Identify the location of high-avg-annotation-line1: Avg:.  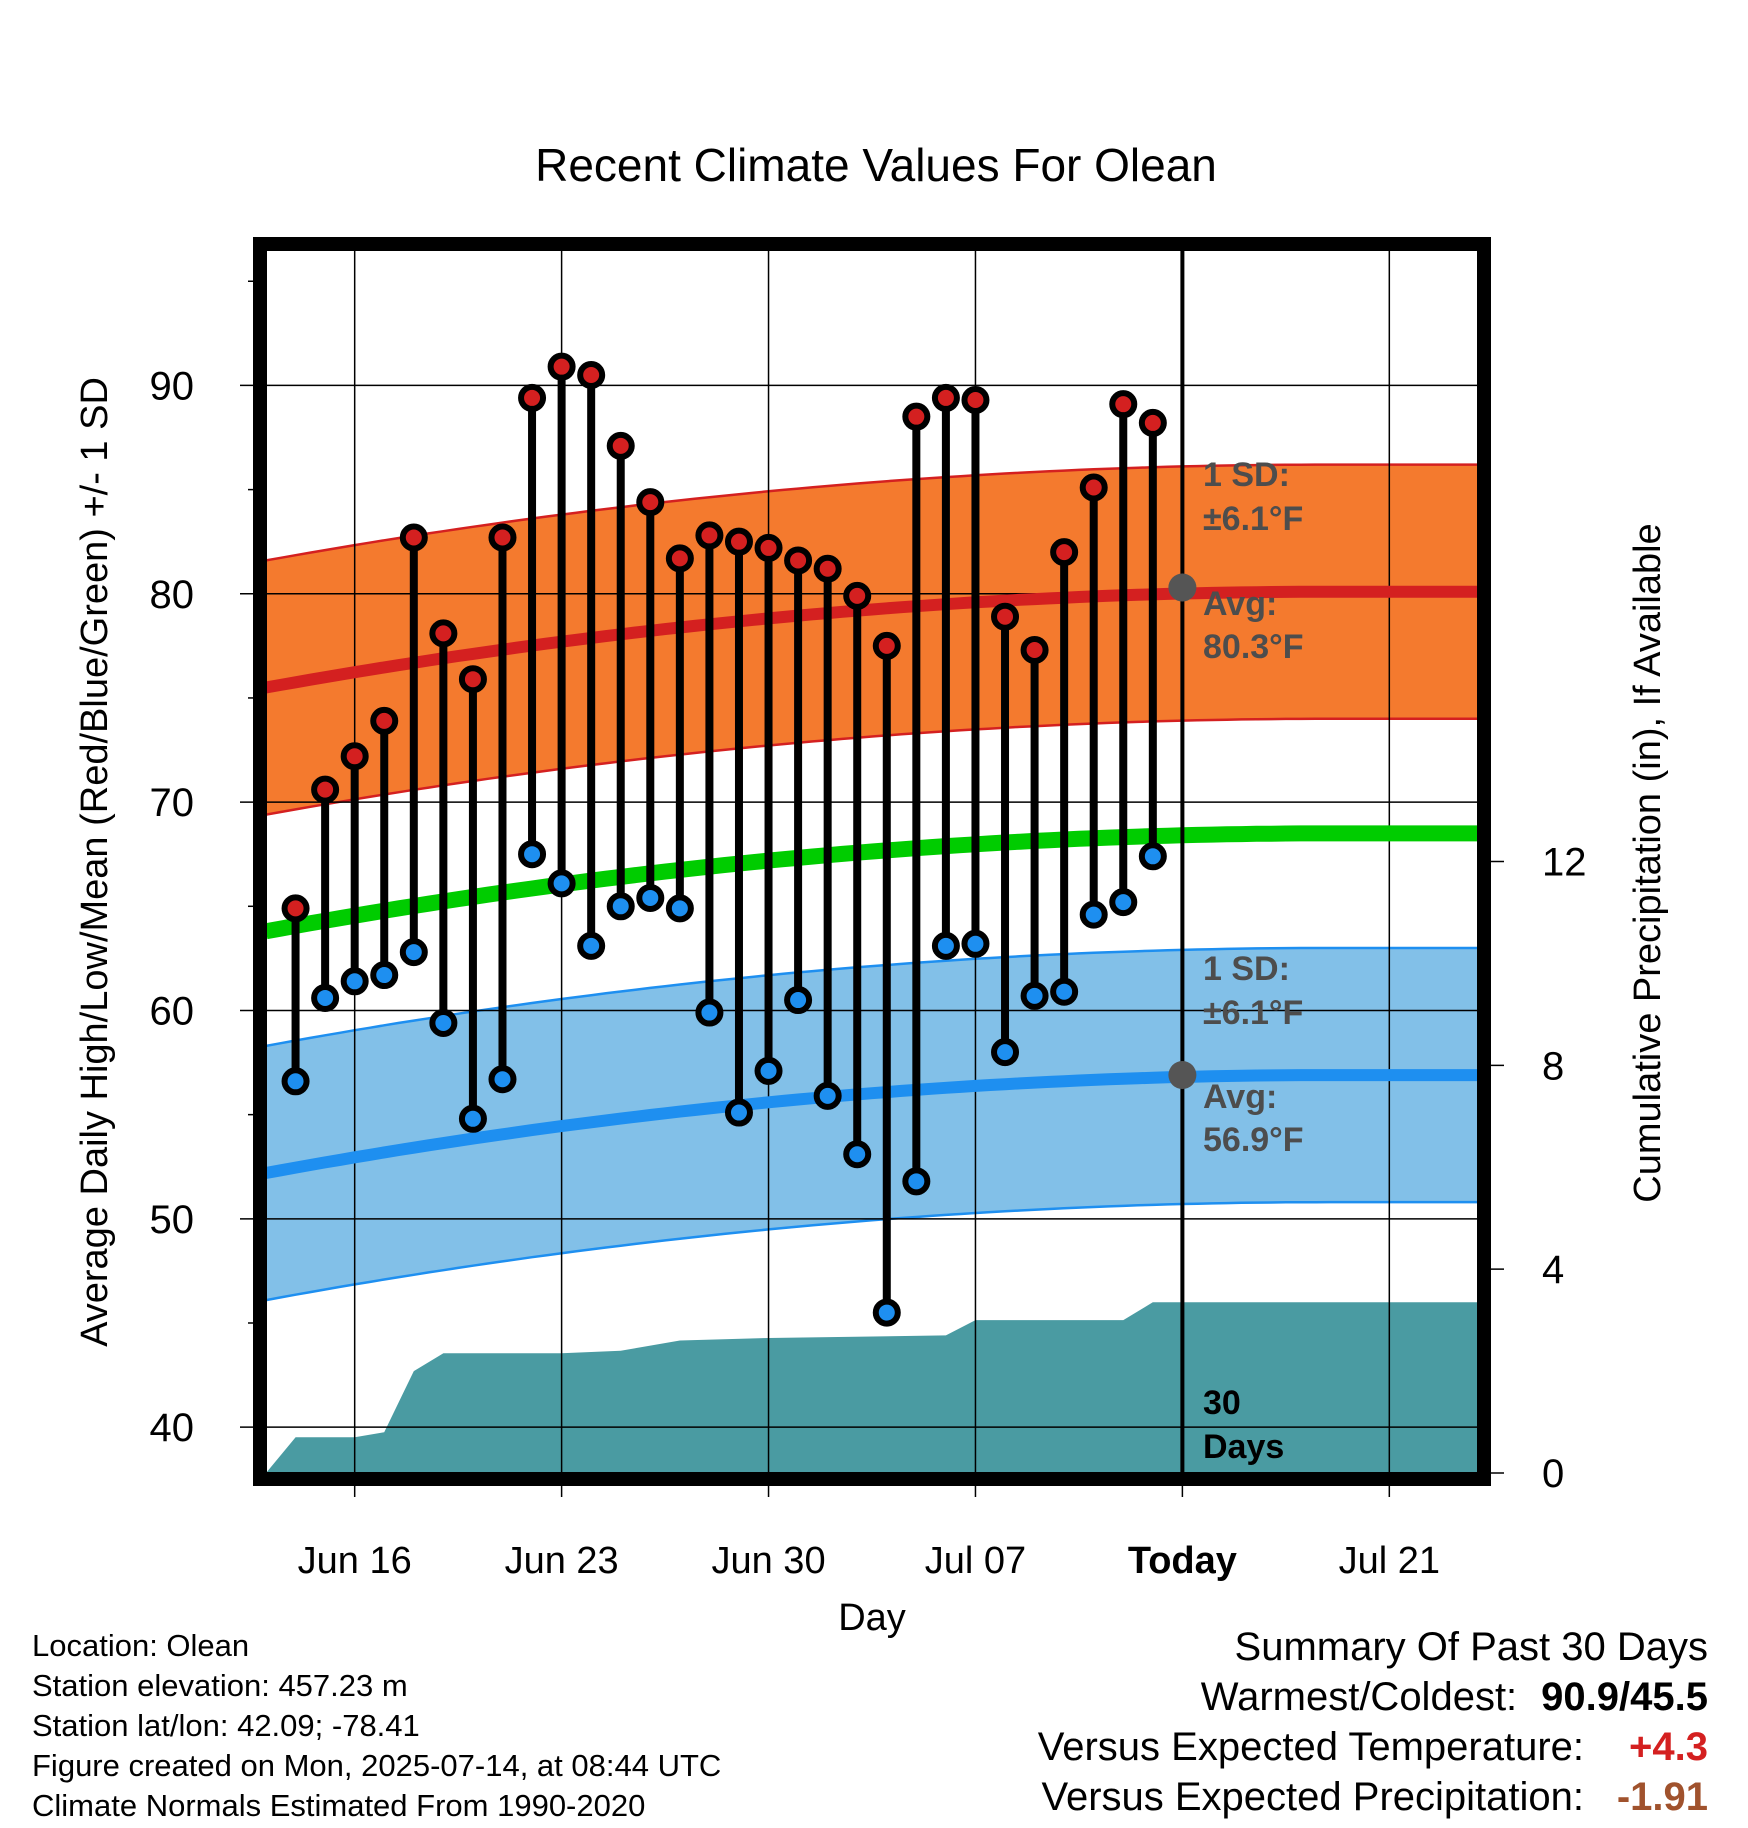
(1240, 604).